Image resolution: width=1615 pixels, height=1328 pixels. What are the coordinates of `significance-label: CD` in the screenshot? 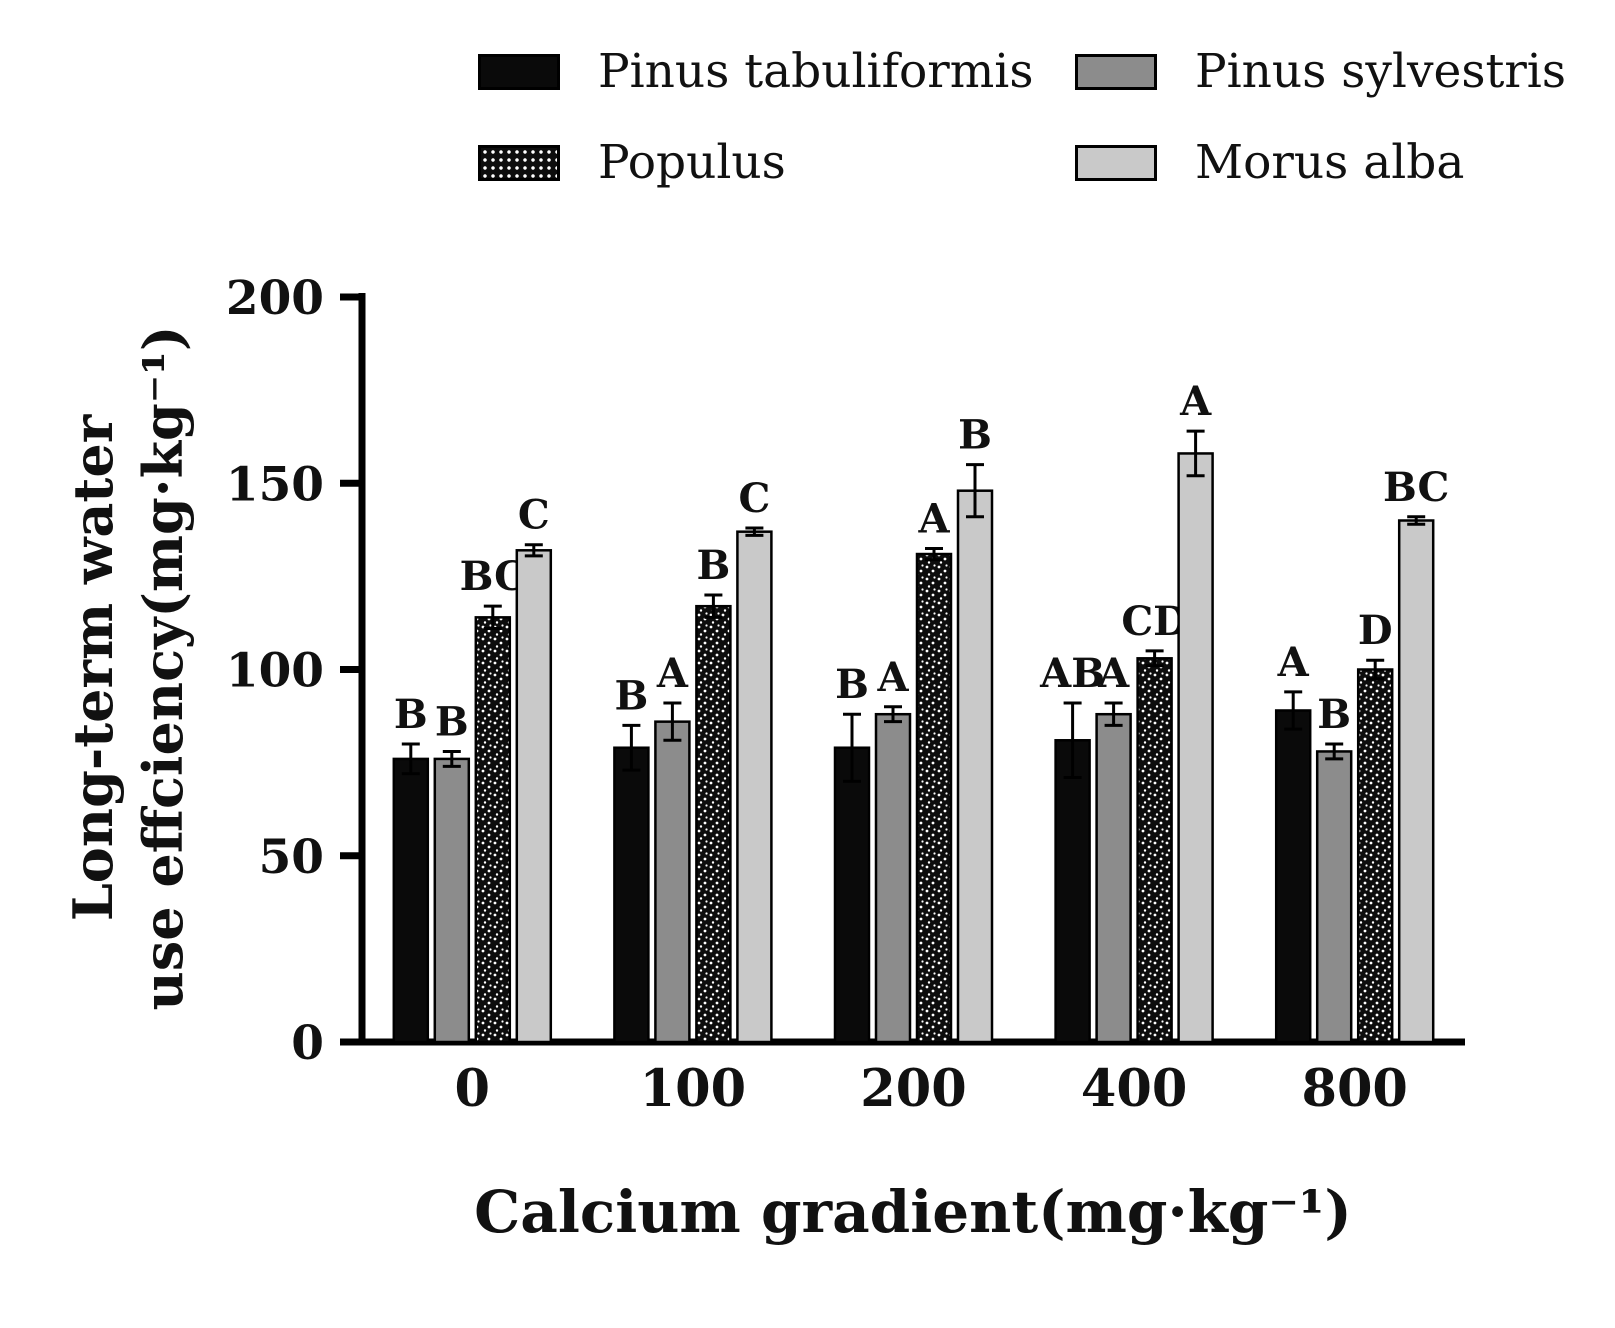 It's located at (1154, 621).